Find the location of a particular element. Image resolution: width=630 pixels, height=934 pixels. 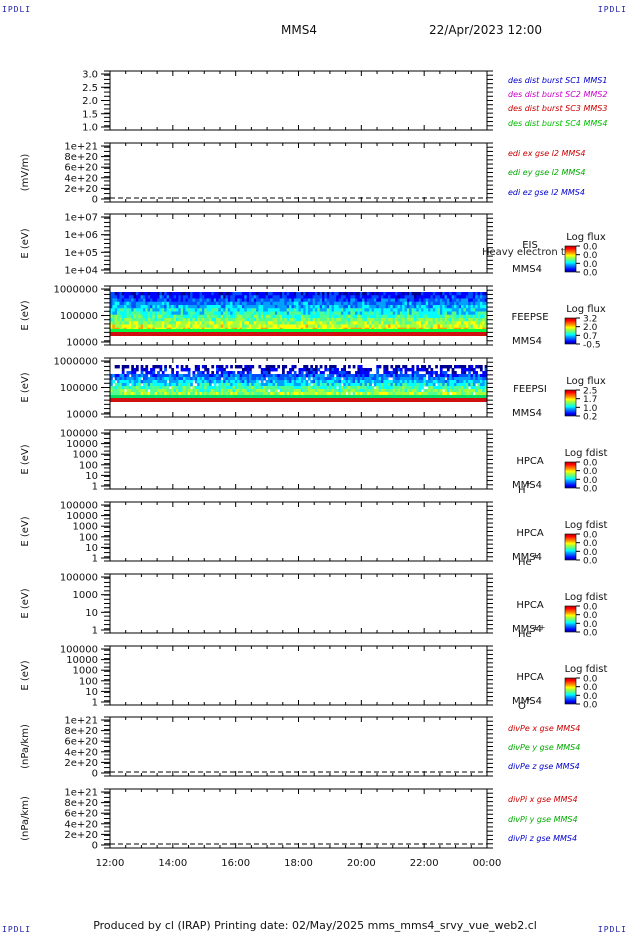

y-tick-label: 1 is located at coordinates (95, 559).